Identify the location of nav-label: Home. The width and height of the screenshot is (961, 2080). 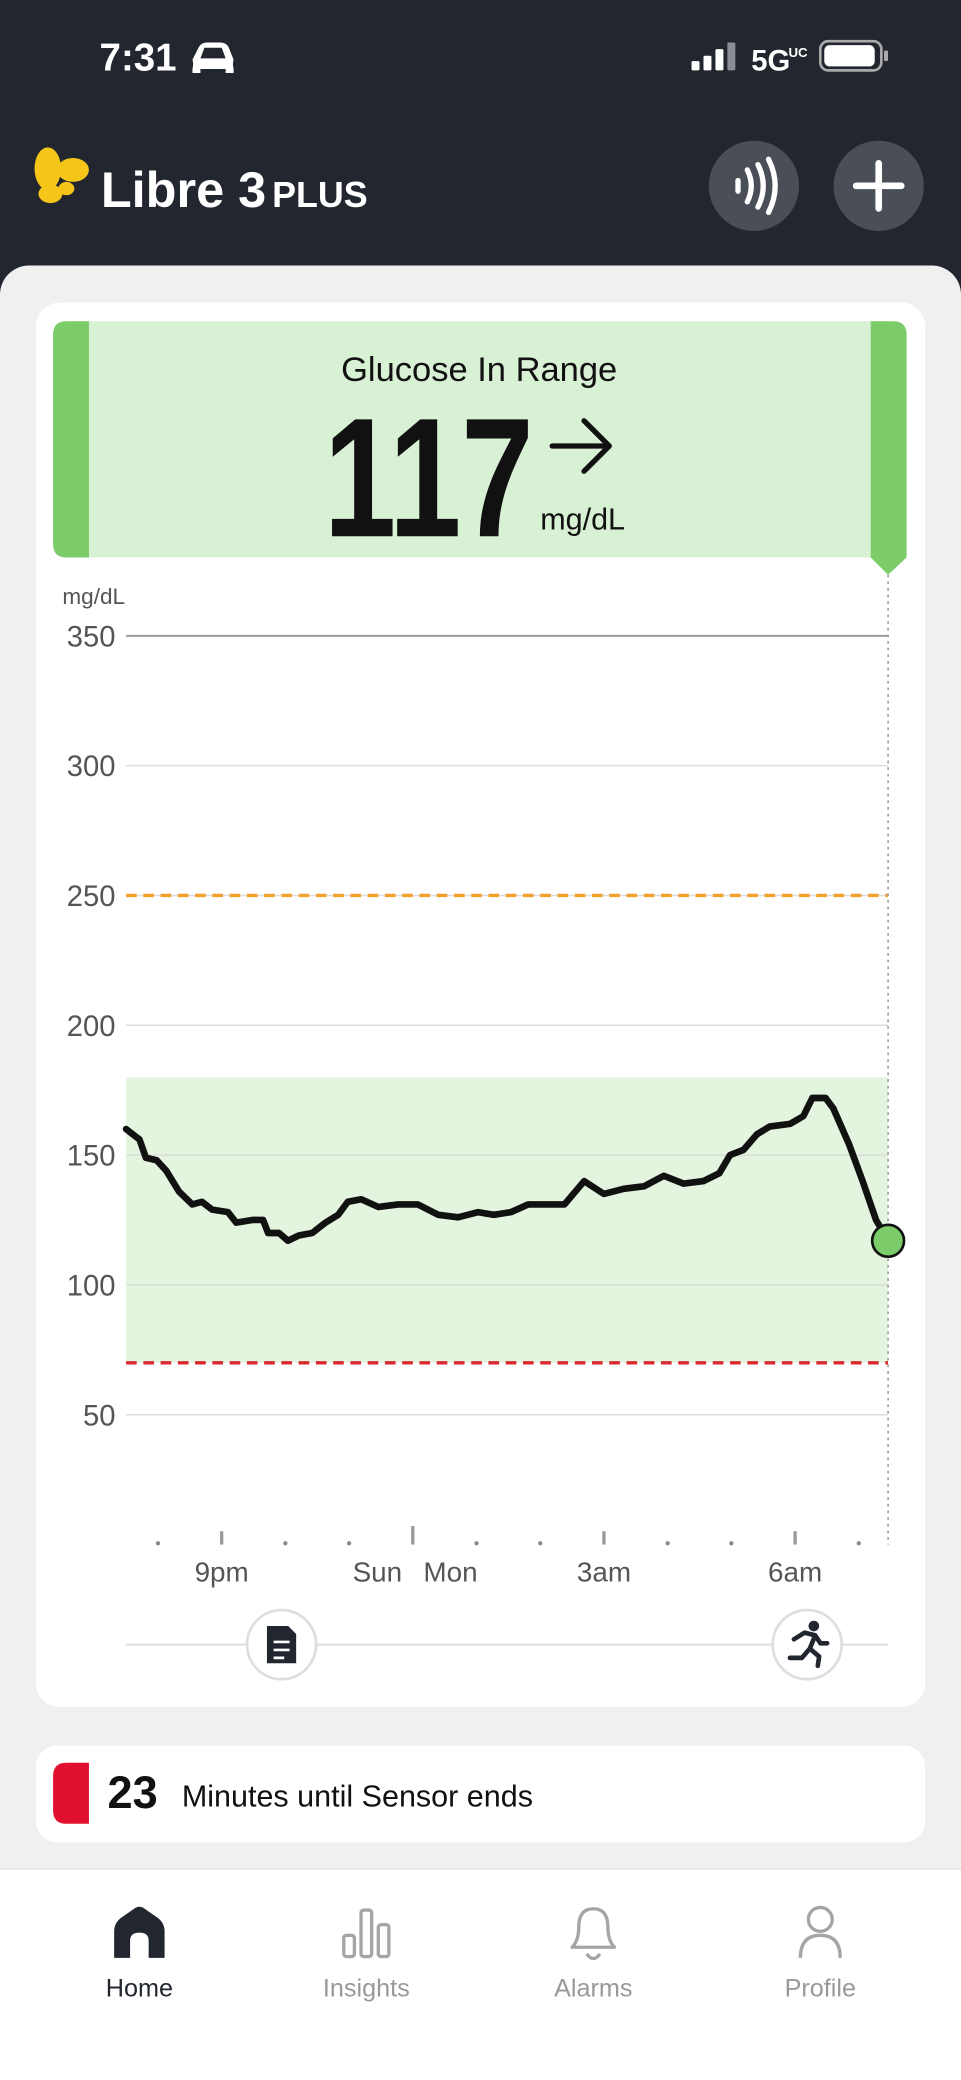
(139, 1988).